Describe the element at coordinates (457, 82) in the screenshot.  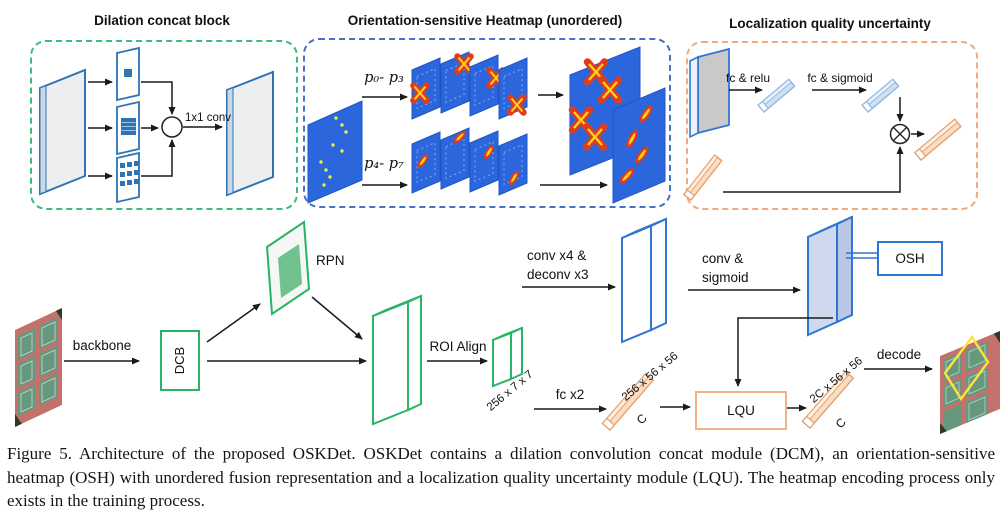
I see `heatmap-p1` at that location.